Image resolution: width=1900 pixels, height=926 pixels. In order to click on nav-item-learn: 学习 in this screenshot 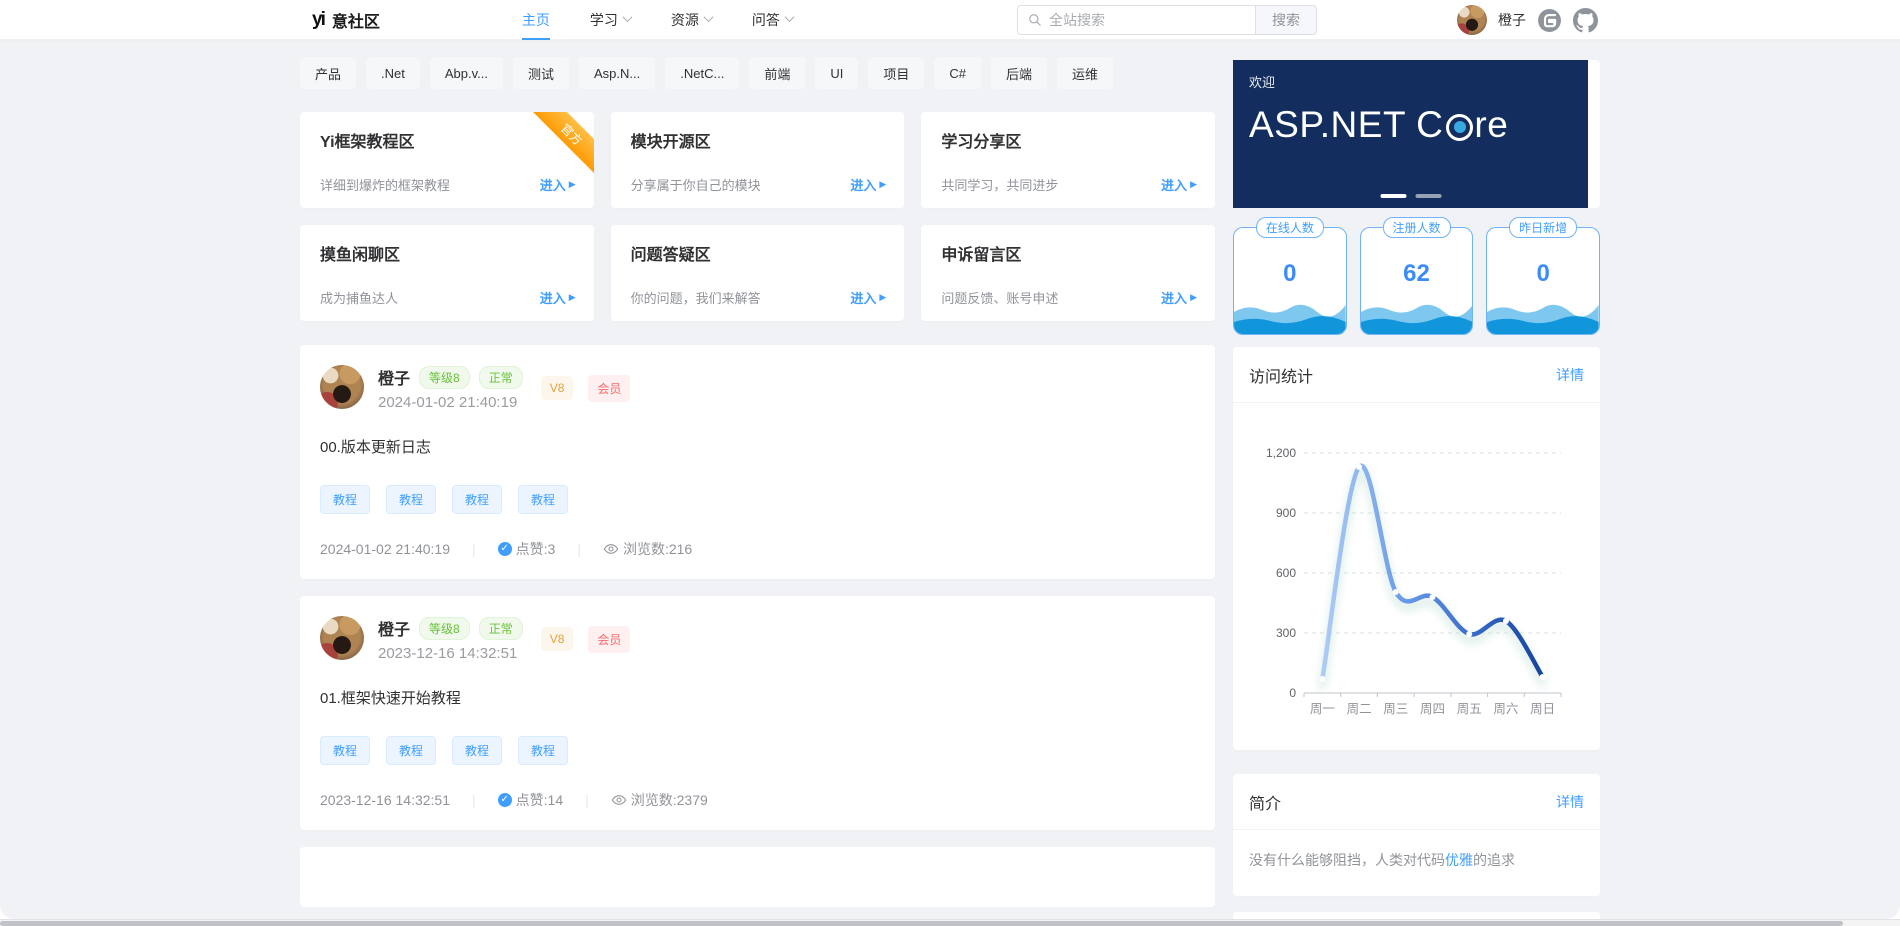, I will do `click(611, 20)`.